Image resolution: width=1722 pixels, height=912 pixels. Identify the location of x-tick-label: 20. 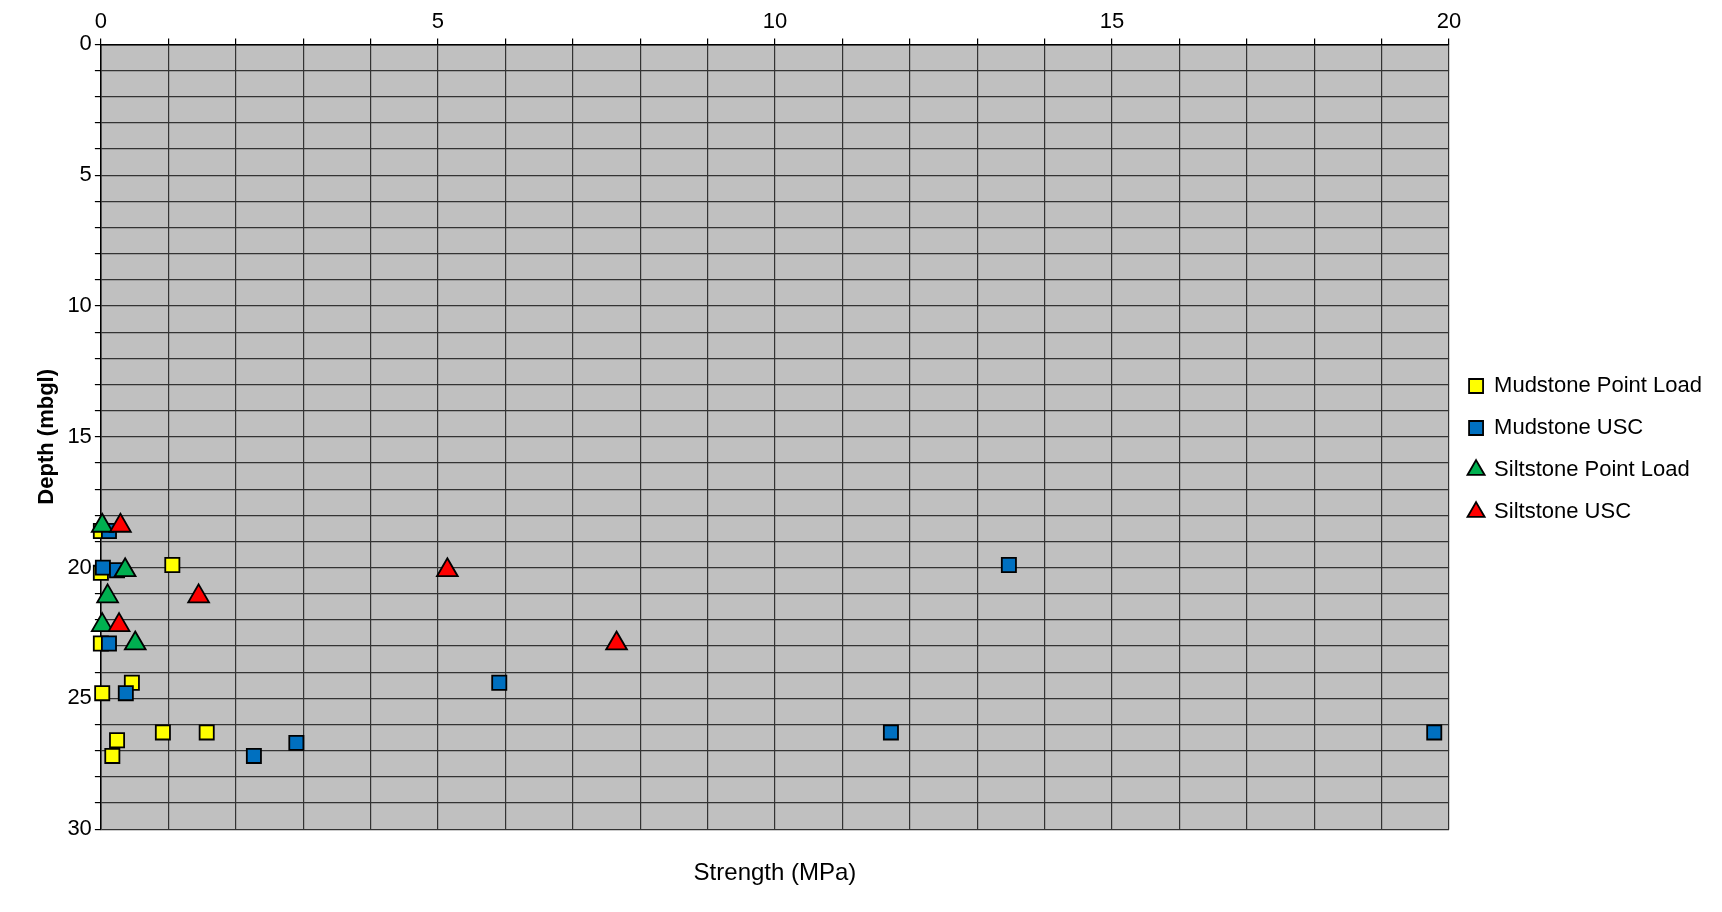
(1449, 21).